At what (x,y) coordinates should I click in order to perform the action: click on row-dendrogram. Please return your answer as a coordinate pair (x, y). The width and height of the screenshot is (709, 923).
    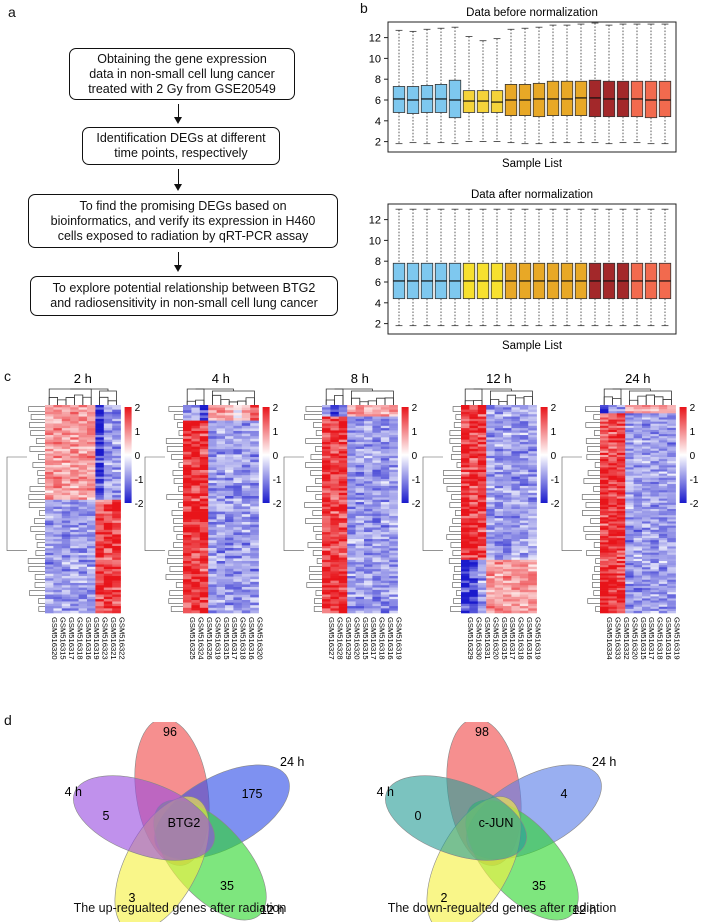
    Looking at the image, I should click on (441, 509).